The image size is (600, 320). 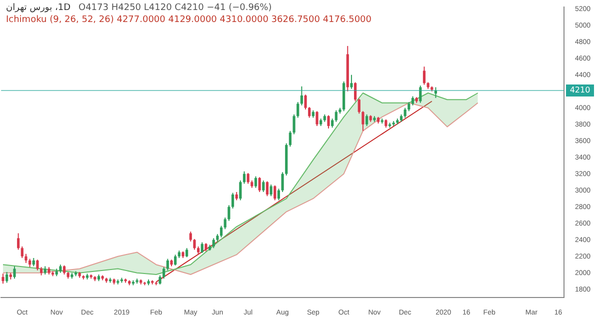 What do you see at coordinates (189, 20) in the screenshot?
I see `annotation: Ichimoku (9, 26, 52, 26) 4277.0000 4129.0000 4310.0000 3626.7500 4176.5000` at bounding box center [189, 20].